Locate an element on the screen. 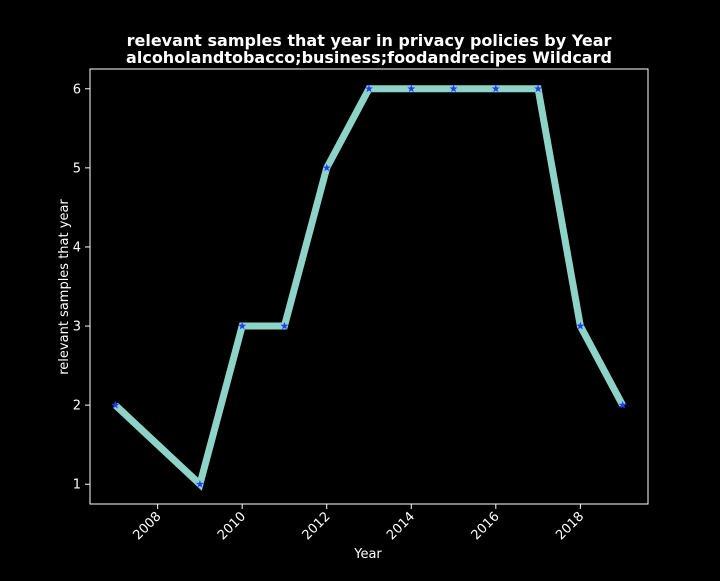  x-tick-label: 2012 is located at coordinates (317, 526).